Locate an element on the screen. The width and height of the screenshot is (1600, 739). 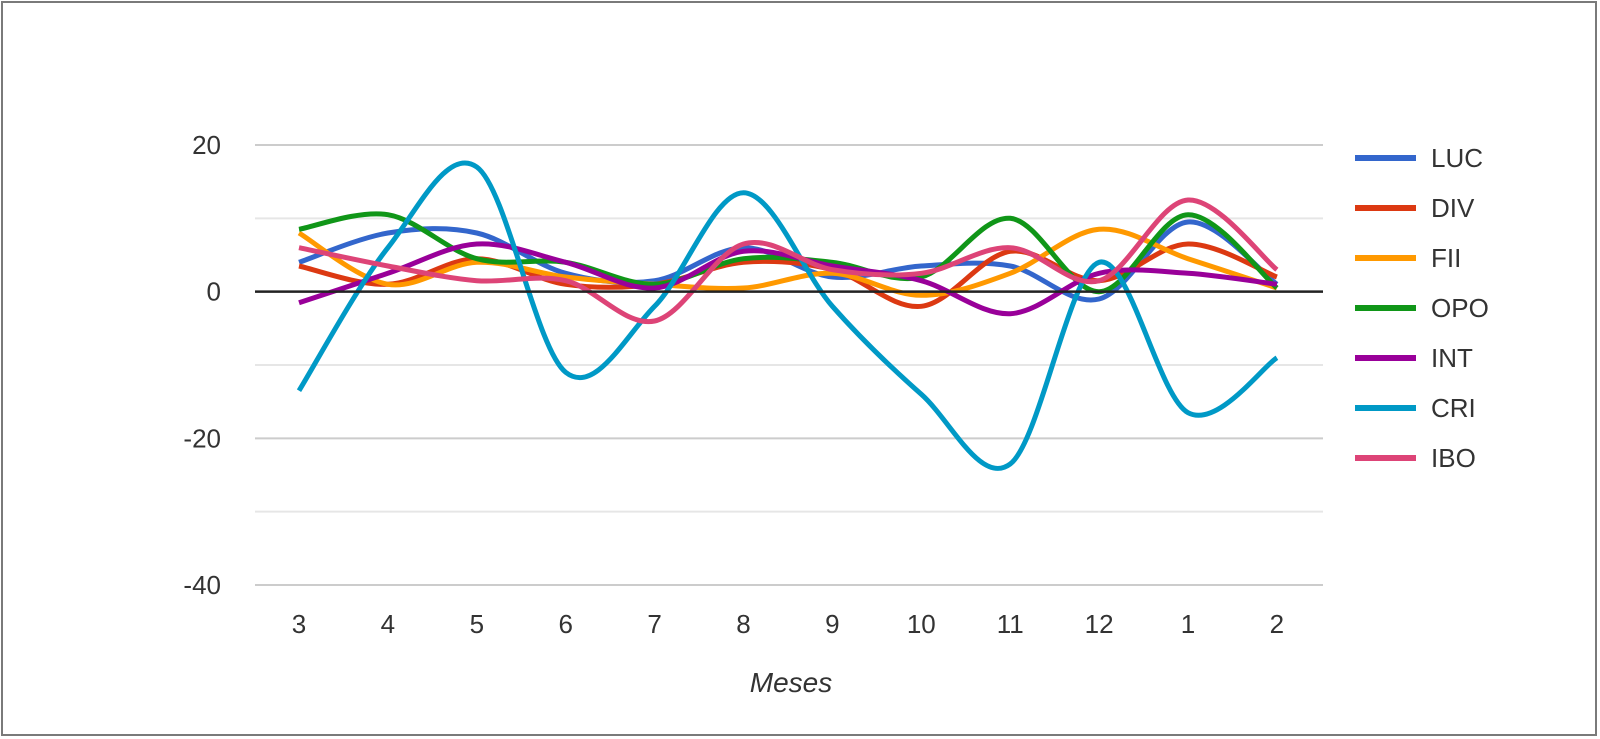
x-tick-label: 1 is located at coordinates (1188, 624).